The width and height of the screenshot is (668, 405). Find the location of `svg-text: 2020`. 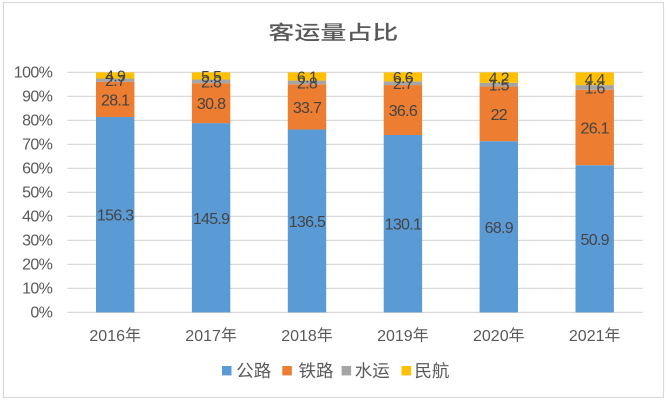

svg-text: 2020 is located at coordinates (491, 336).